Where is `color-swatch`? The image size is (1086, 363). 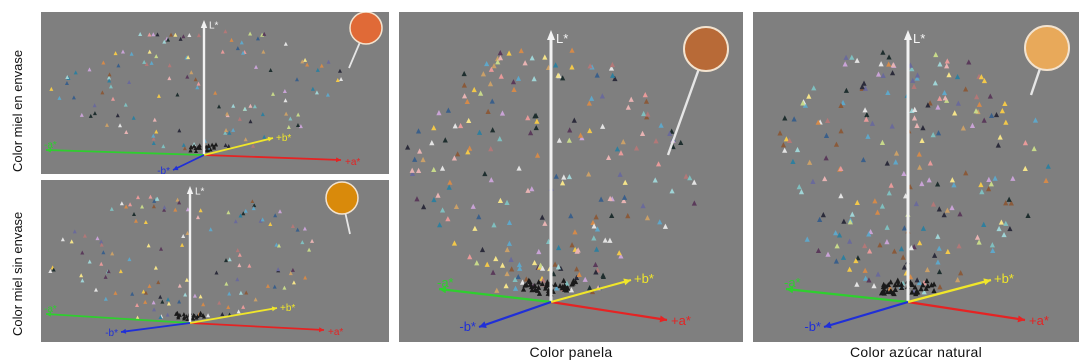 color-swatch is located at coordinates (342, 198).